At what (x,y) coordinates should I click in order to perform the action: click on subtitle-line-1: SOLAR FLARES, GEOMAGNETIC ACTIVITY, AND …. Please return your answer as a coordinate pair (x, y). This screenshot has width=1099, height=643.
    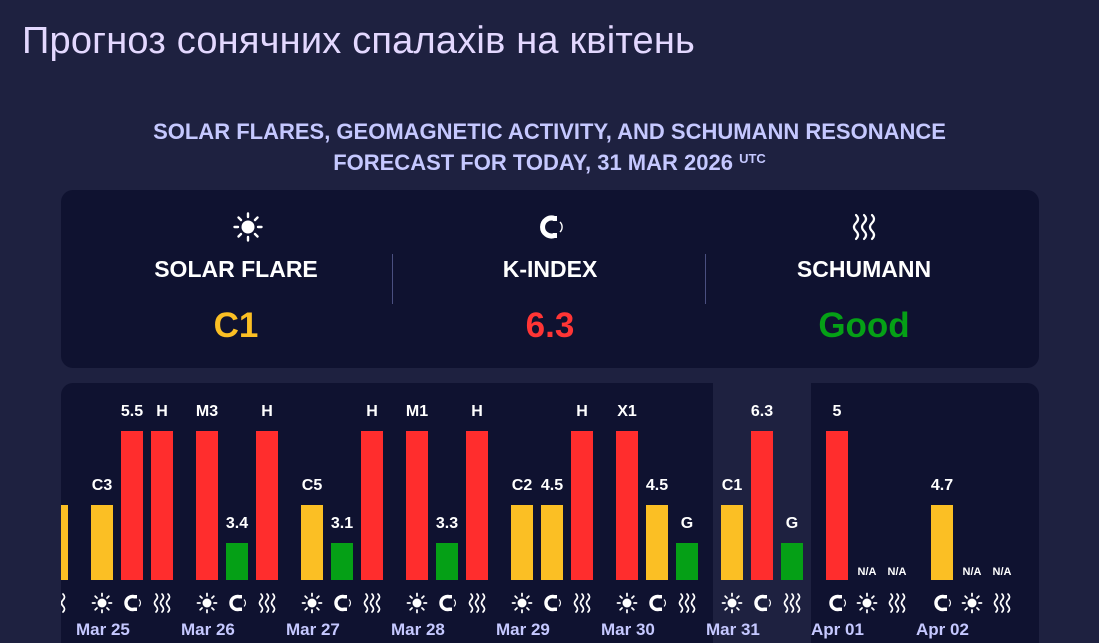
    Looking at the image, I should click on (549, 131).